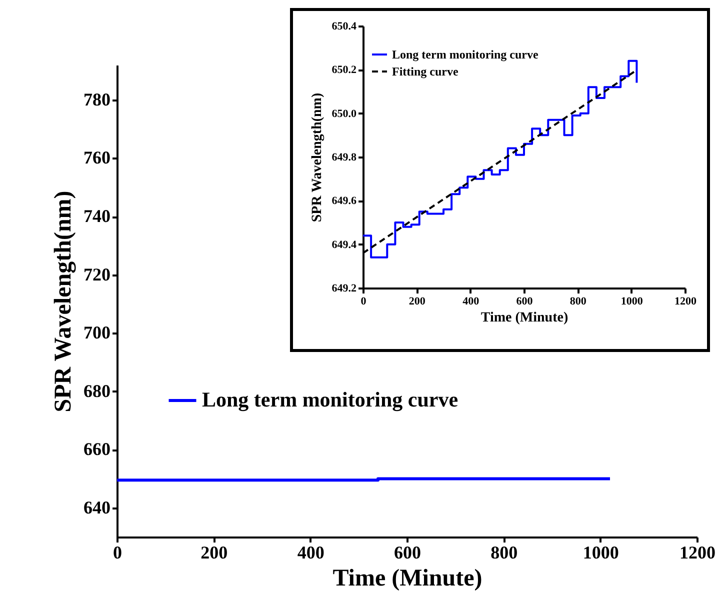 The width and height of the screenshot is (717, 598). Describe the element at coordinates (344, 158) in the screenshot. I see `y-tick-label: 649.8` at that location.